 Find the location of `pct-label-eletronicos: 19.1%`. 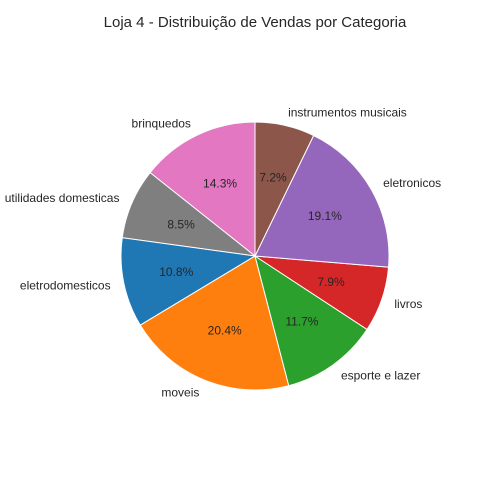

pct-label-eletronicos: 19.1% is located at coordinates (325, 216).